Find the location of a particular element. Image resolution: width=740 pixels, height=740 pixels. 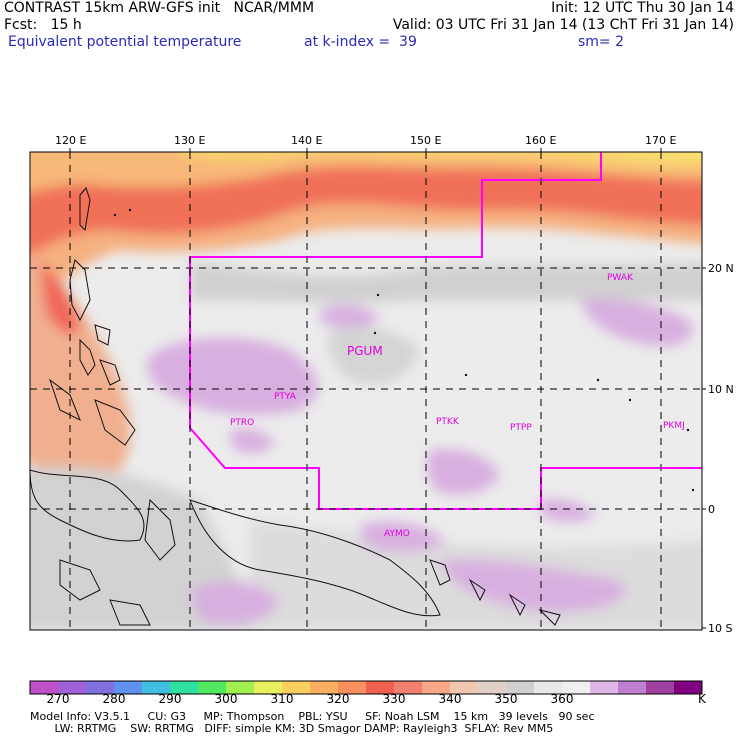

colorbar-label: 360 is located at coordinates (562, 699).